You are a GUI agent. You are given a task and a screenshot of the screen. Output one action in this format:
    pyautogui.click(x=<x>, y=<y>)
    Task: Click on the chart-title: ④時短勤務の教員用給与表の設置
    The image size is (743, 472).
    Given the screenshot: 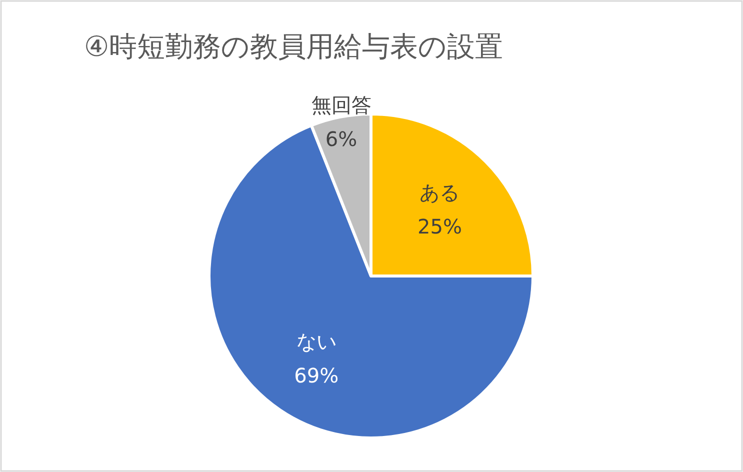 What is the action you would take?
    pyautogui.click(x=294, y=46)
    